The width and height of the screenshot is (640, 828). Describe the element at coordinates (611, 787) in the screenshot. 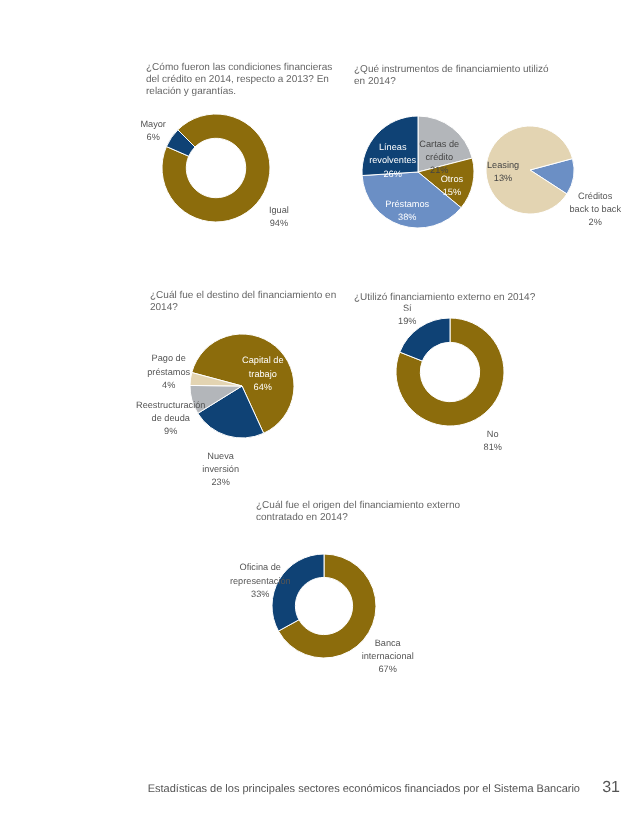

I see `text: 31` at that location.